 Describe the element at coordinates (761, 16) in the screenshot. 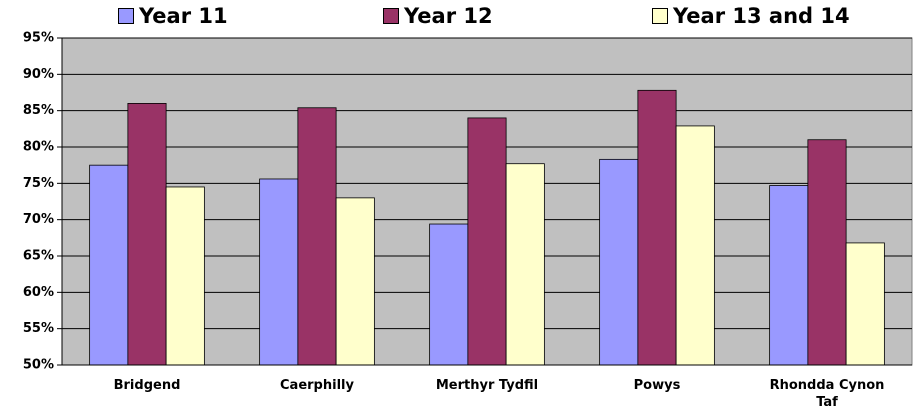

I see `legend-label: Year 13 and 14` at that location.